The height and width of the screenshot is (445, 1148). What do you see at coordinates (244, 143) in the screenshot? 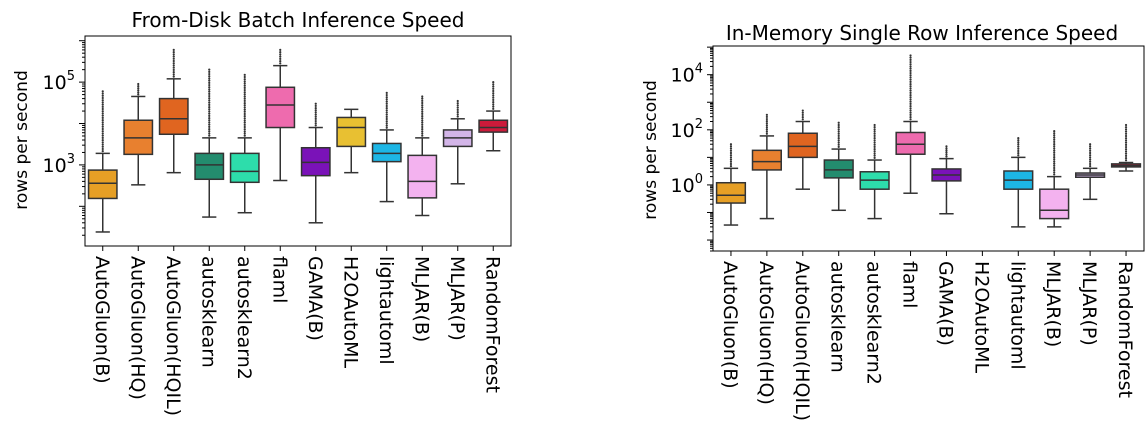
I see `box-autosklearn2` at bounding box center [244, 143].